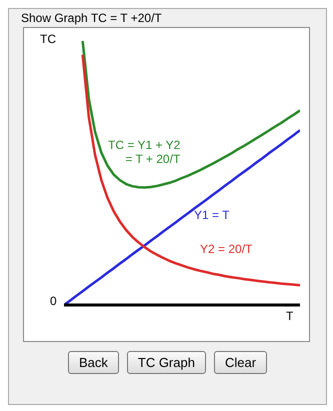 The width and height of the screenshot is (333, 411). I want to click on series-label: Y2 = 20/T, so click(226, 249).